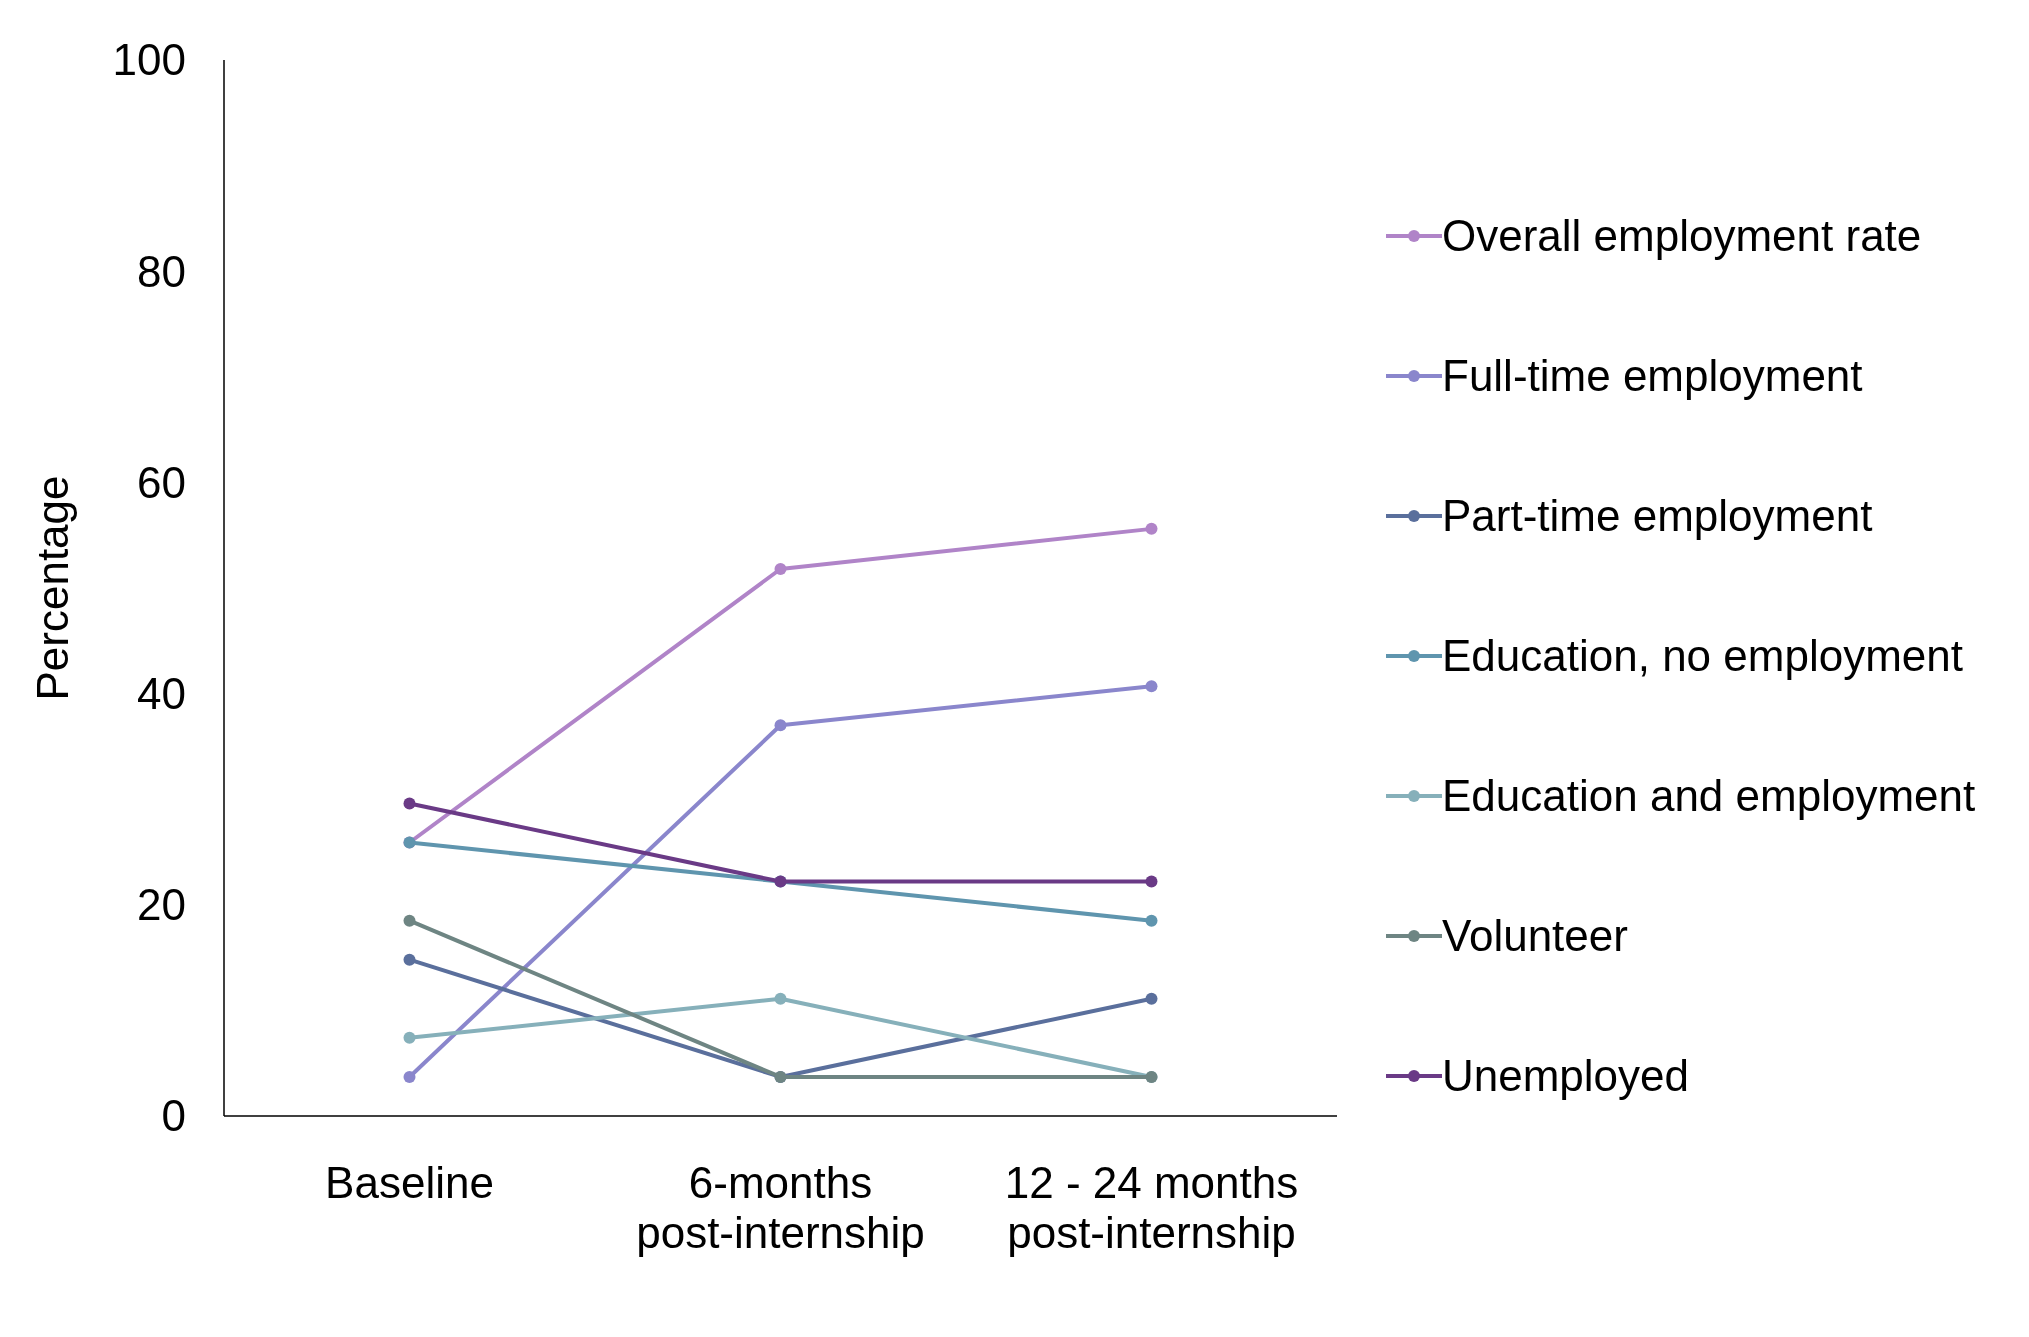 The image size is (2029, 1337). I want to click on y-axis-title: Percentage, so click(52, 588).